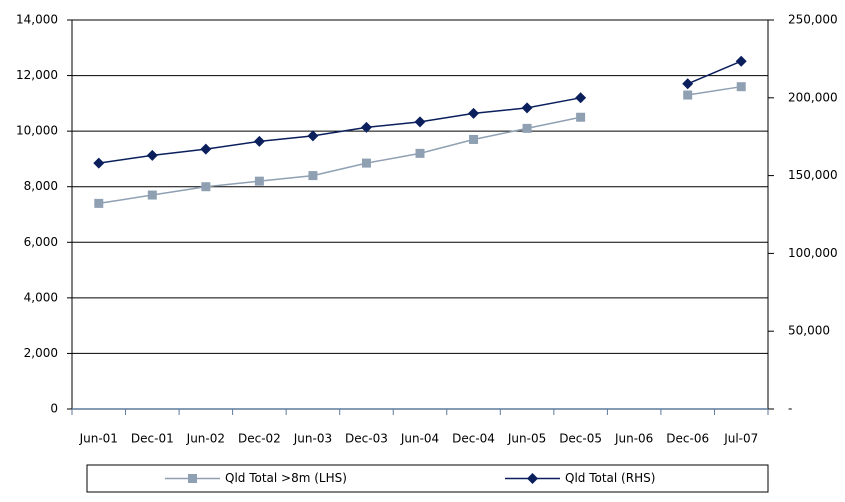 This screenshot has width=845, height=502. What do you see at coordinates (610, 478) in the screenshot?
I see `legend-label: Qld Total (RHS)` at bounding box center [610, 478].